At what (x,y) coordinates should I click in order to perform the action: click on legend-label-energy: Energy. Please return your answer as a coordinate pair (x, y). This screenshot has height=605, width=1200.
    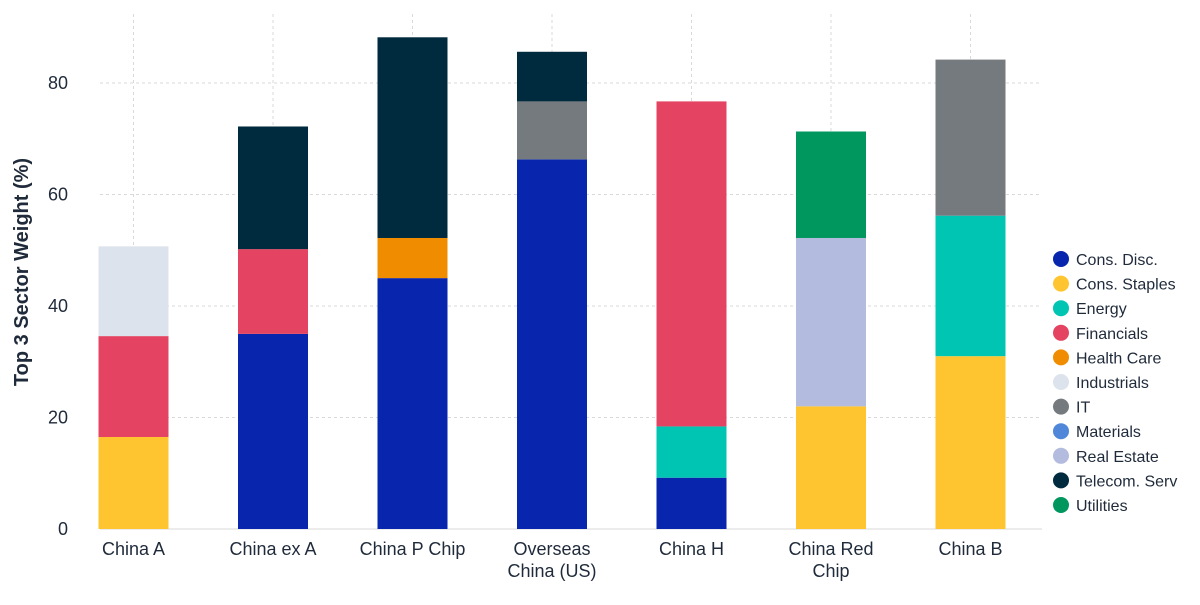
    Looking at the image, I should click on (1101, 309).